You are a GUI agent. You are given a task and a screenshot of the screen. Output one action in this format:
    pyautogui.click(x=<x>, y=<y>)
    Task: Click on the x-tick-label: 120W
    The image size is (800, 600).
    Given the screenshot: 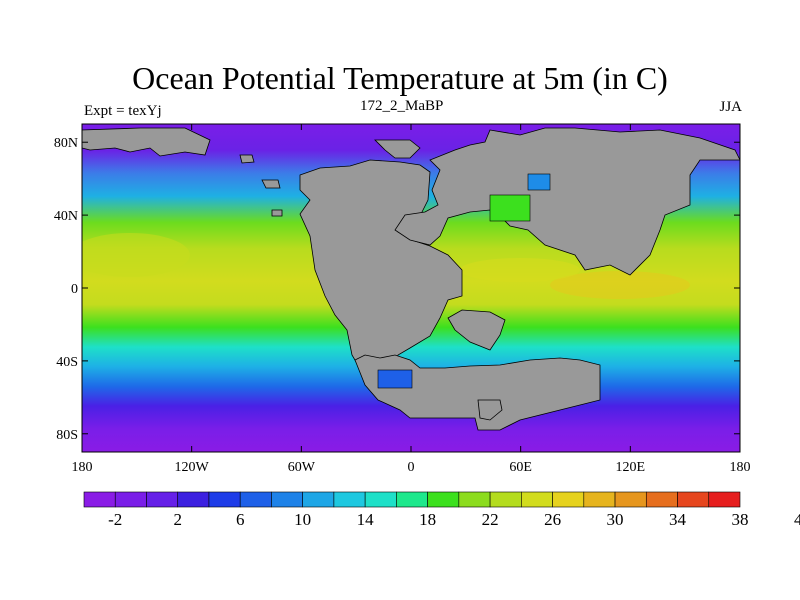 What is the action you would take?
    pyautogui.click(x=192, y=467)
    